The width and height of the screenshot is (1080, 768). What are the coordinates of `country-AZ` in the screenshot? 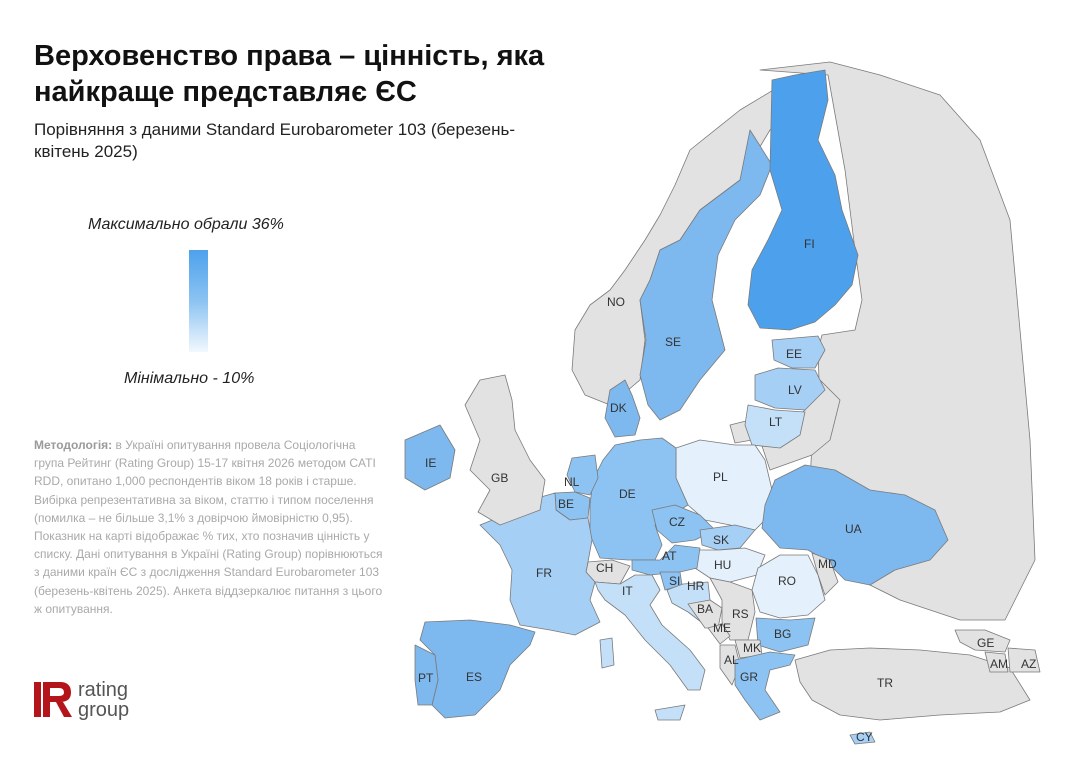 It's located at (1024, 660).